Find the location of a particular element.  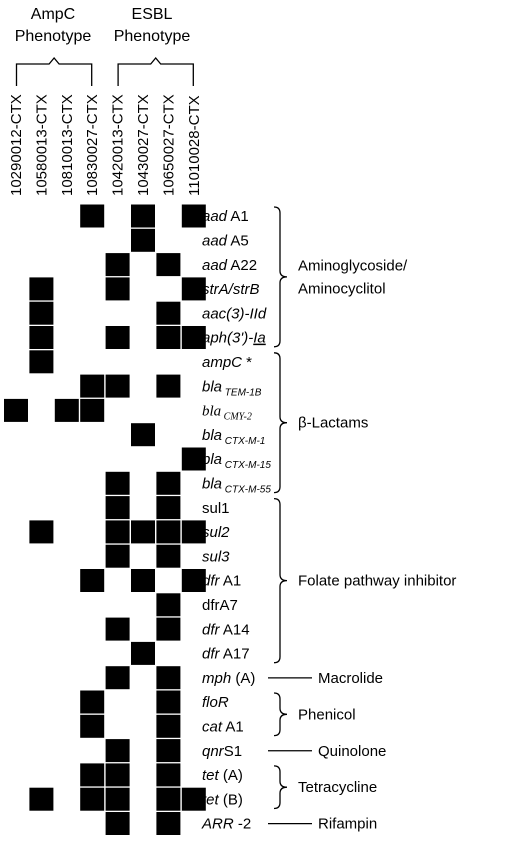

gene-label: sul3 is located at coordinates (216, 556).